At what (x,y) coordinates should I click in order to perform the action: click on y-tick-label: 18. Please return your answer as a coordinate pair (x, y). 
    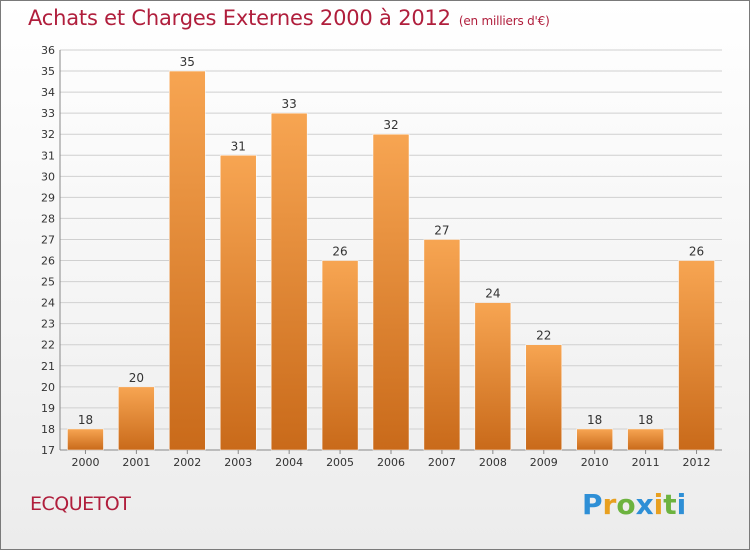
    Looking at the image, I should click on (48, 429).